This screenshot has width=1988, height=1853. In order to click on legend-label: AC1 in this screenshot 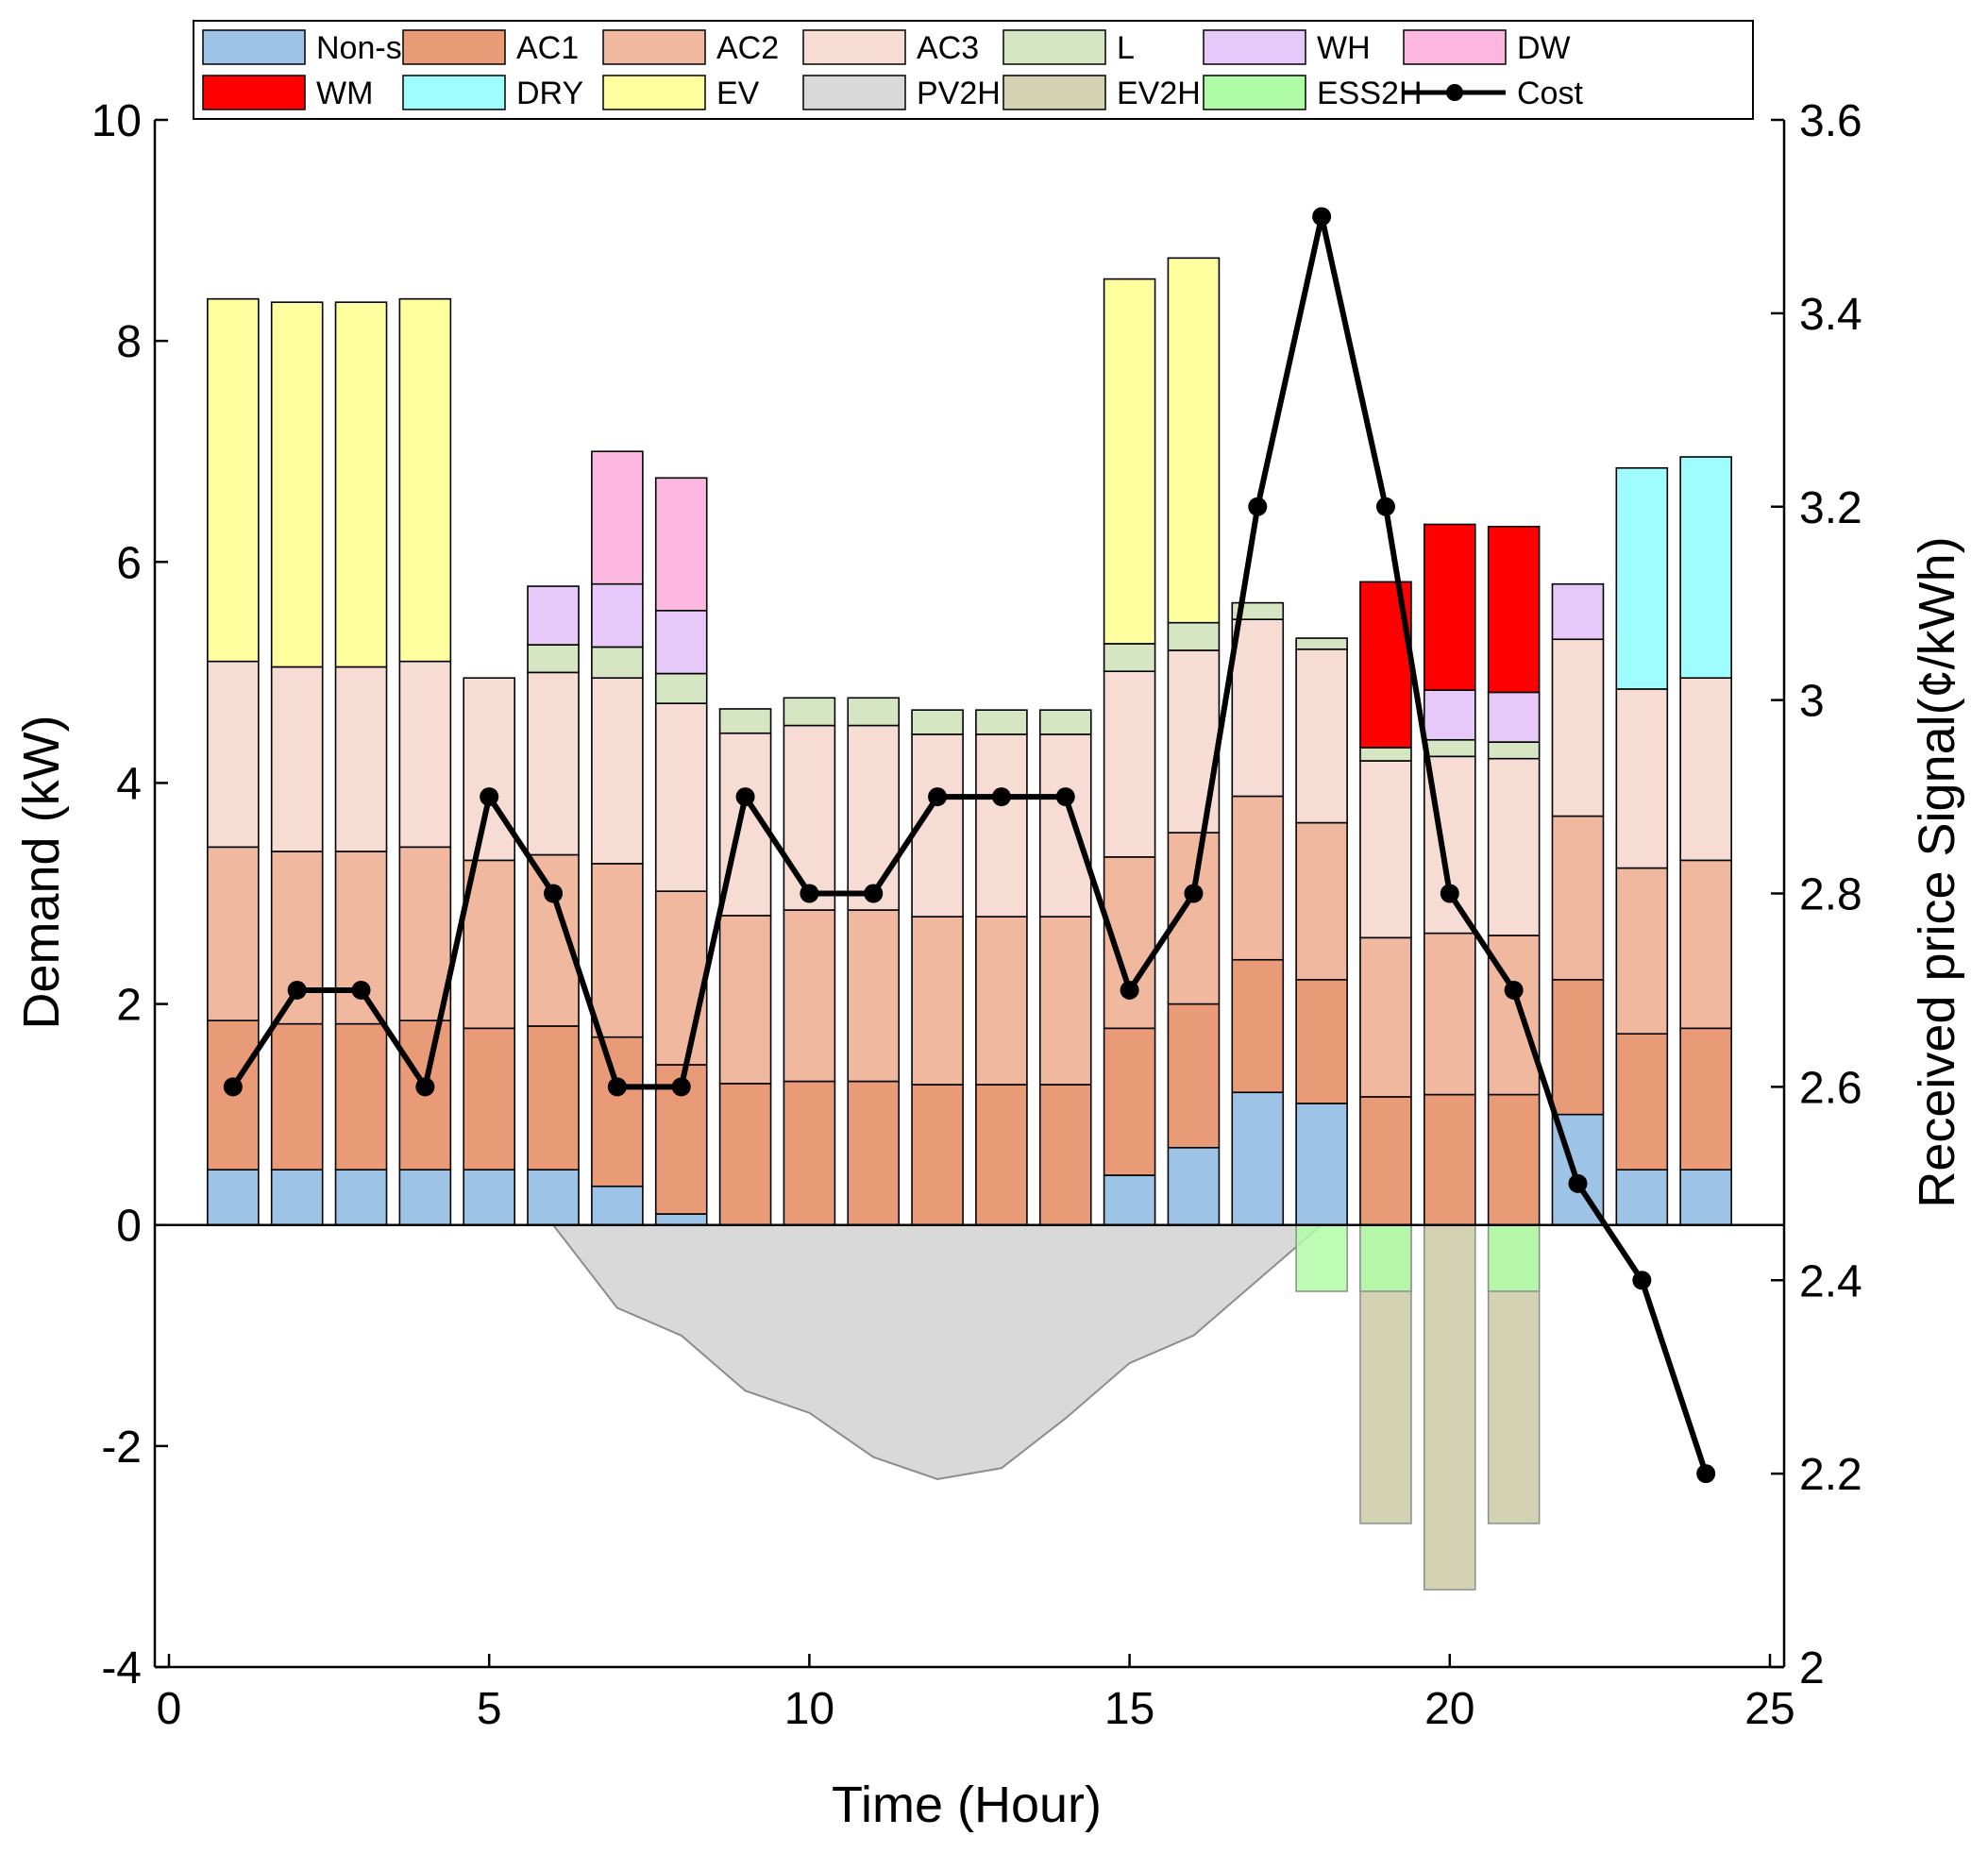, I will do `click(547, 48)`.